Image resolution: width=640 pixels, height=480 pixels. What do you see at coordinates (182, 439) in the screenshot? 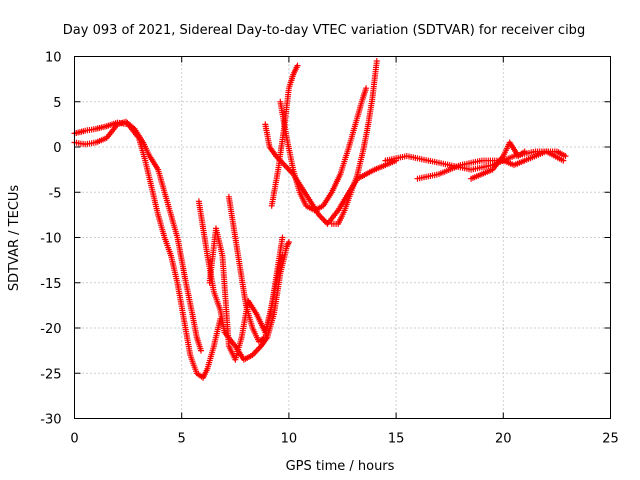
I see `x-tick-label: 5` at bounding box center [182, 439].